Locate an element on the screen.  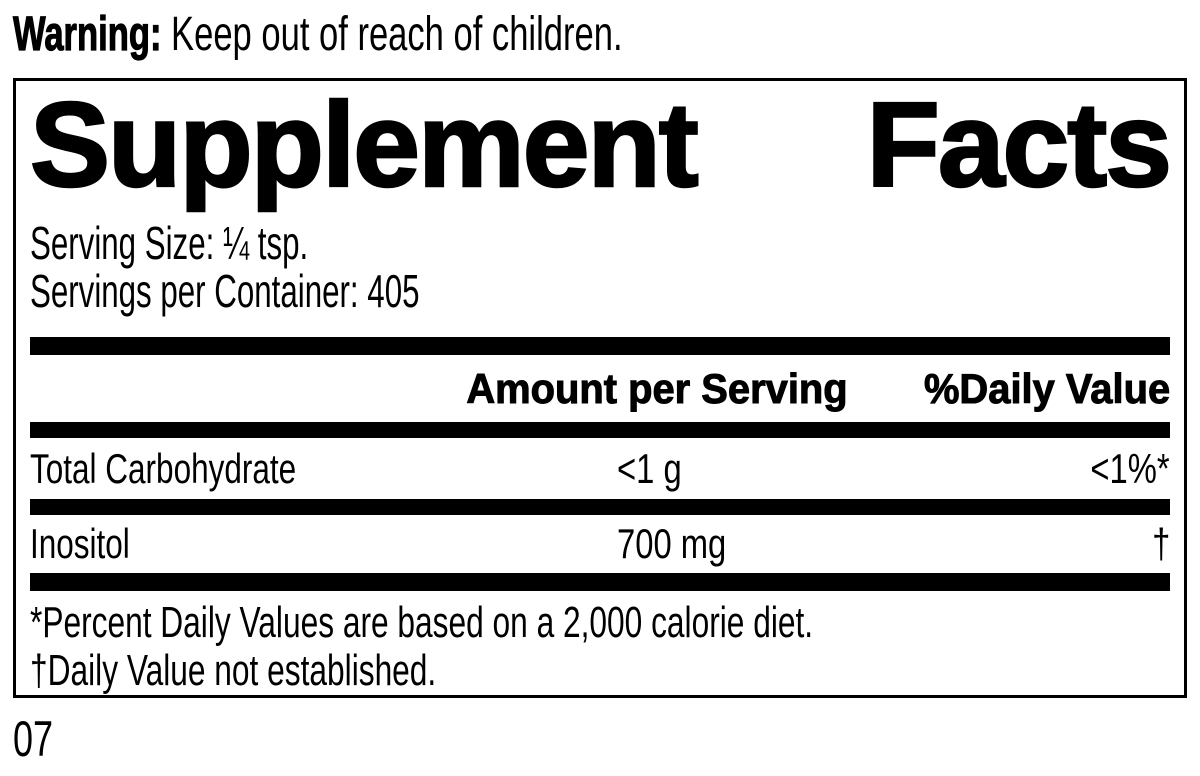
divider-bar-top is located at coordinates (600, 346).